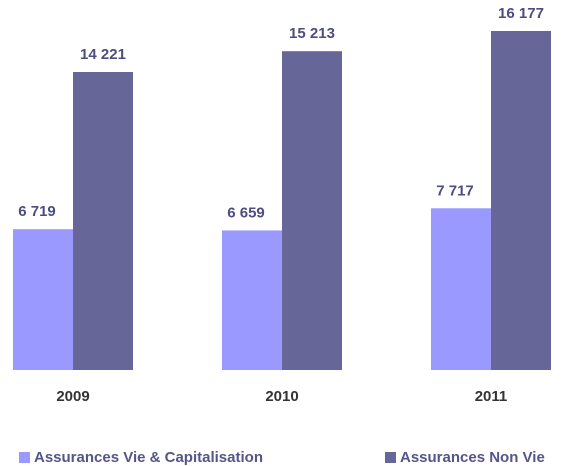  I want to click on value-label: 6 659, so click(246, 212).